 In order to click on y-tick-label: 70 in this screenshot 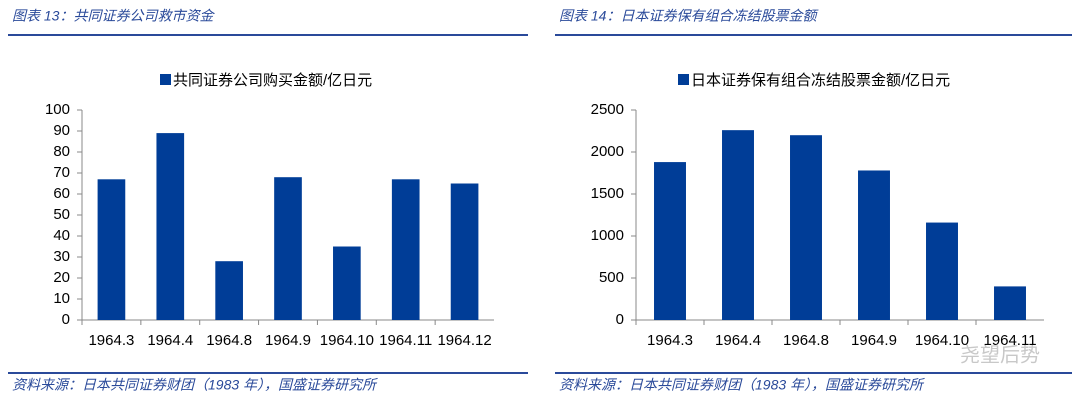, I will do `click(61, 172)`.